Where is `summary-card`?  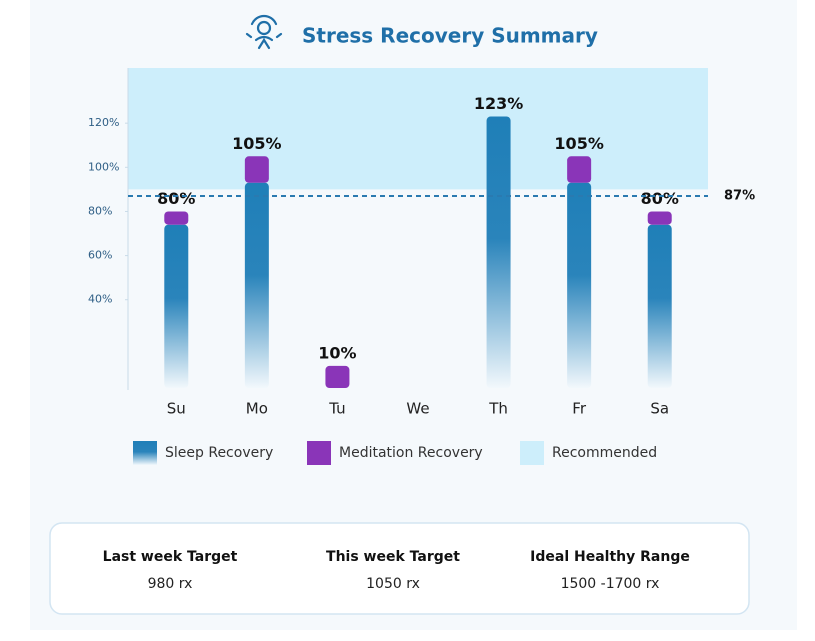 summary-card is located at coordinates (399, 568).